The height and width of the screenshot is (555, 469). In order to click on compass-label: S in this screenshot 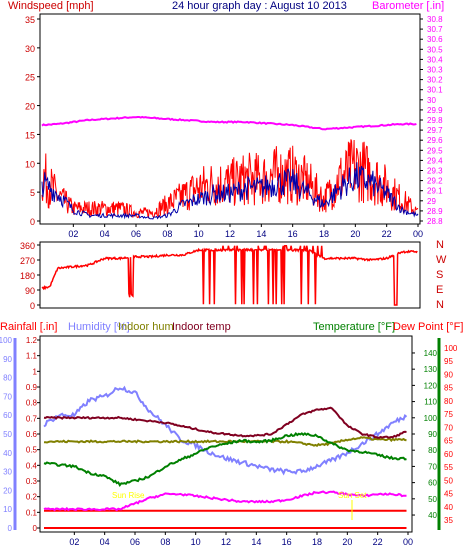, I will do `click(439, 275)`.